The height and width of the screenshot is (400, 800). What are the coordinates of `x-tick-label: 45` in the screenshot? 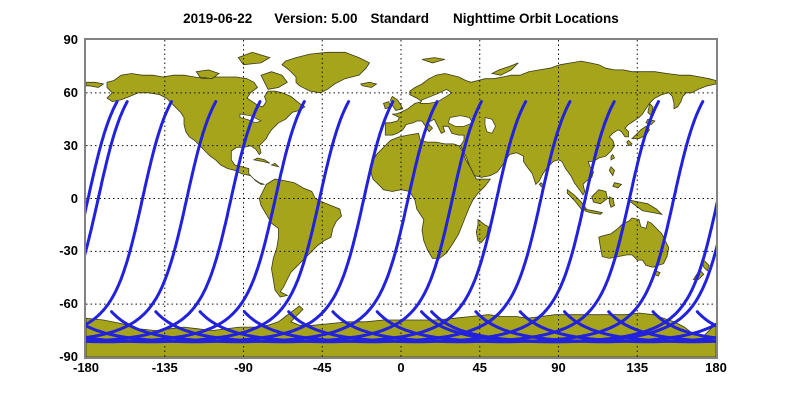 It's located at (479, 367).